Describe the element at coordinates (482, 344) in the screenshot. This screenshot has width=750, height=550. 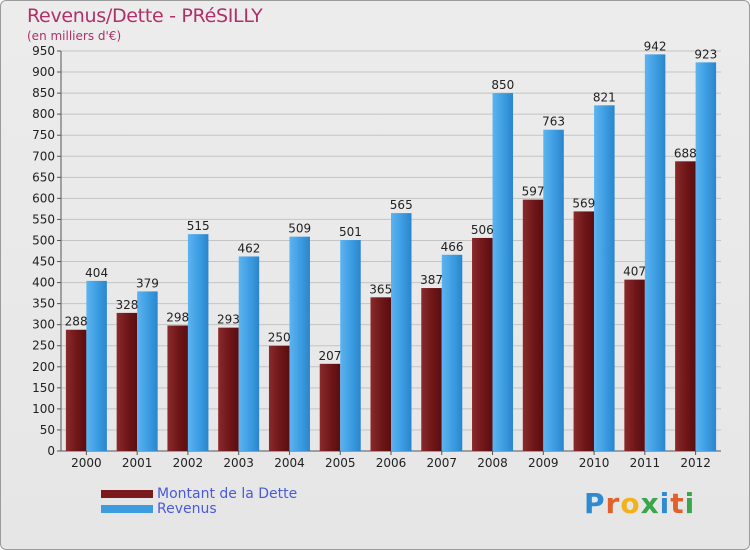
I see `bar-debt-2008` at that location.